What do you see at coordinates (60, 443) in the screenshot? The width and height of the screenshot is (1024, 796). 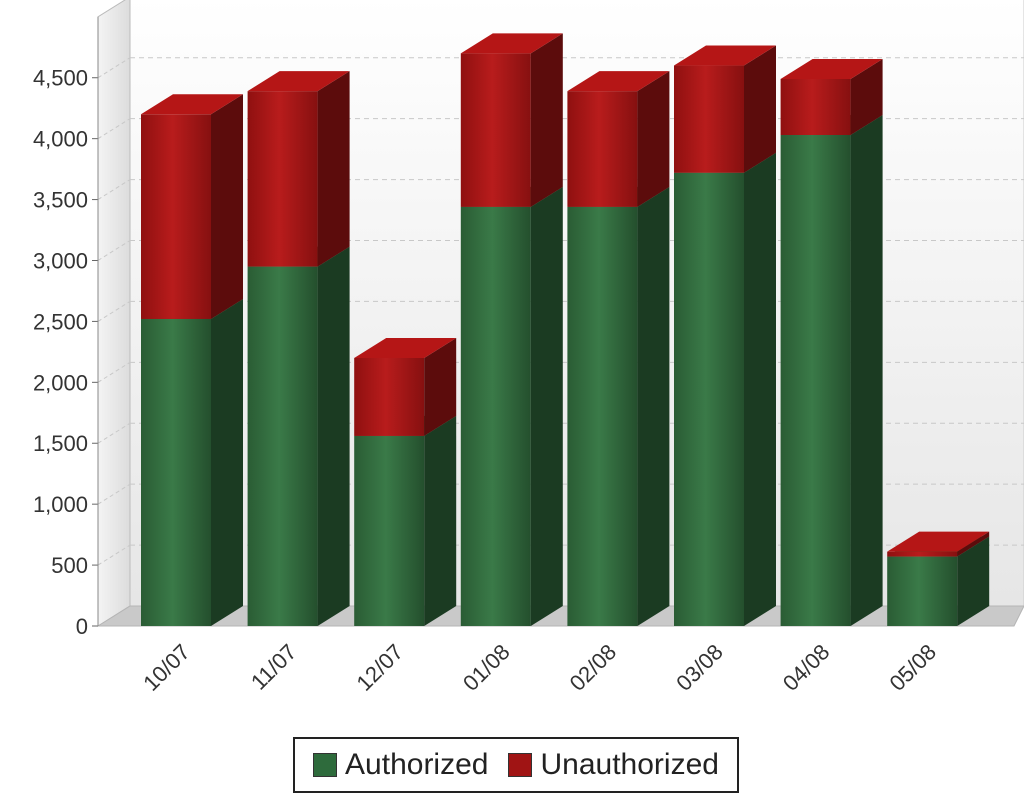 I see `y-tick-label: 1,500` at bounding box center [60, 443].